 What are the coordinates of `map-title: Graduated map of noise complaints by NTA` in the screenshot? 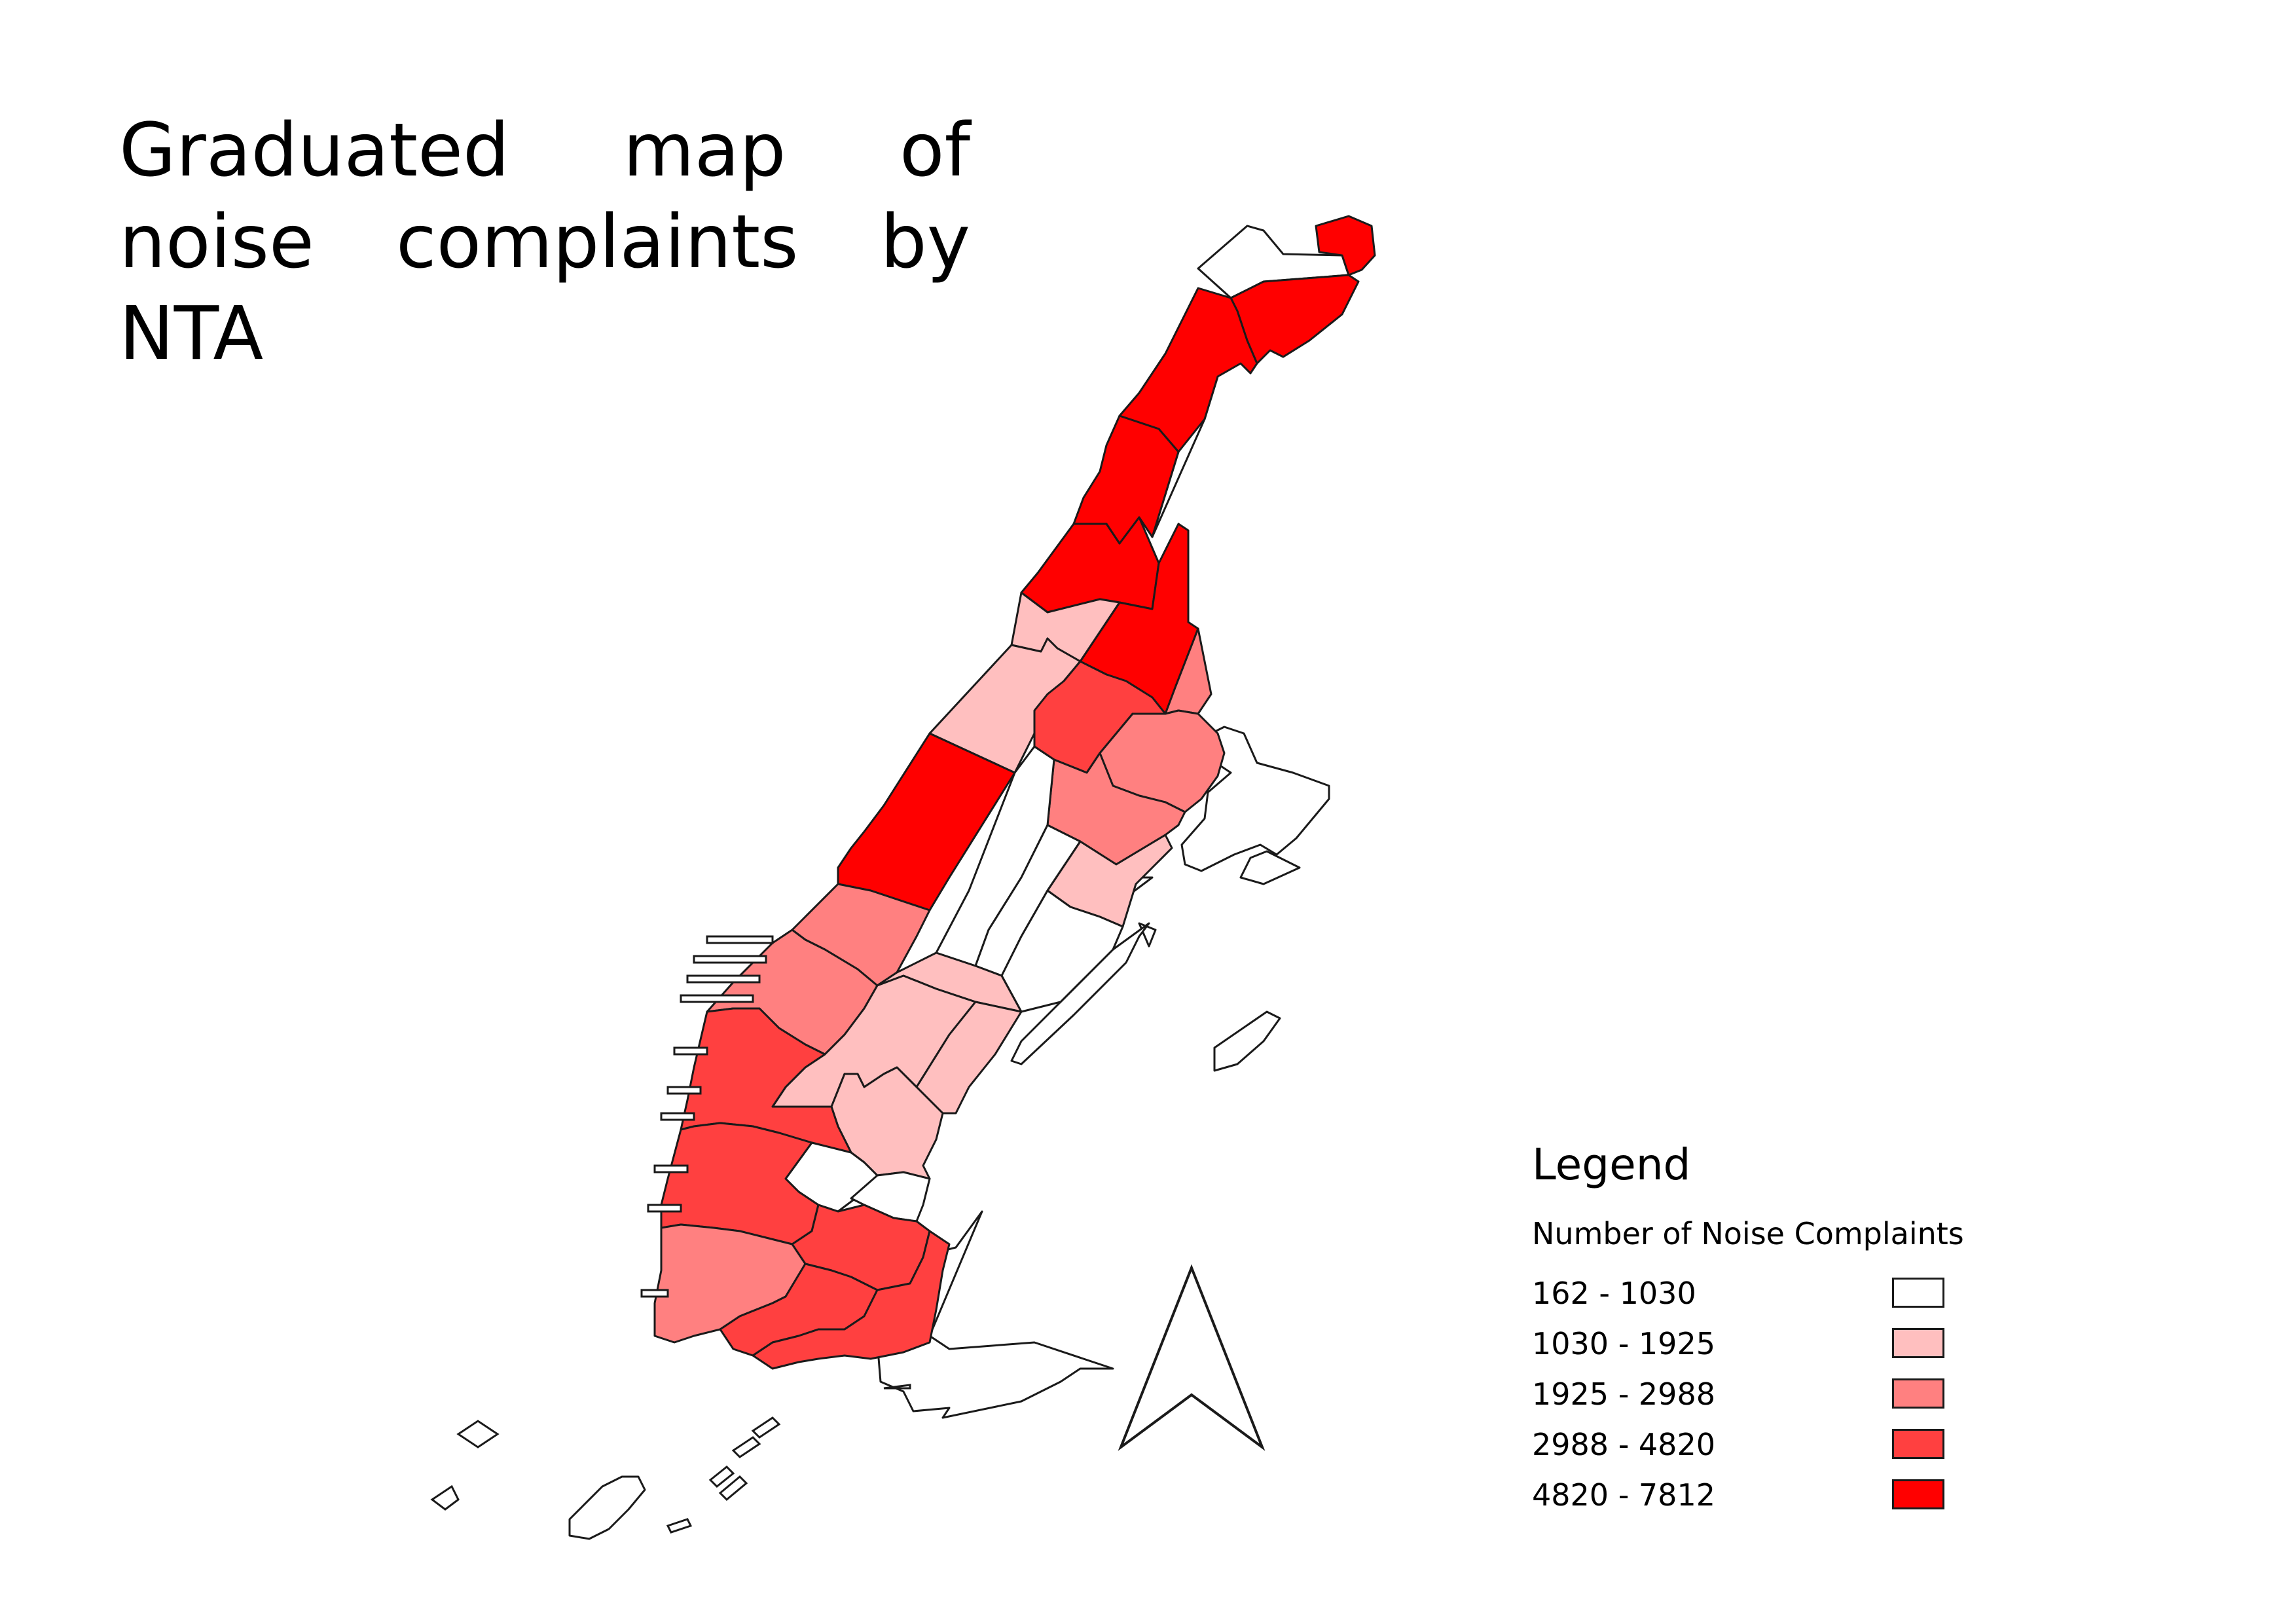 It's located at (544, 242).